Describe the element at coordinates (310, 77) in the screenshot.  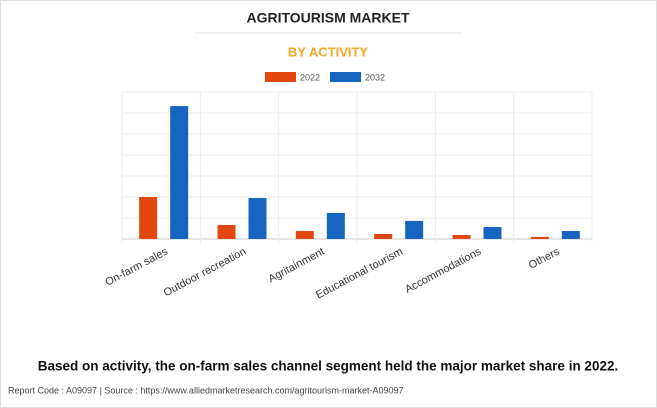
I see `legend-label: 2022` at that location.